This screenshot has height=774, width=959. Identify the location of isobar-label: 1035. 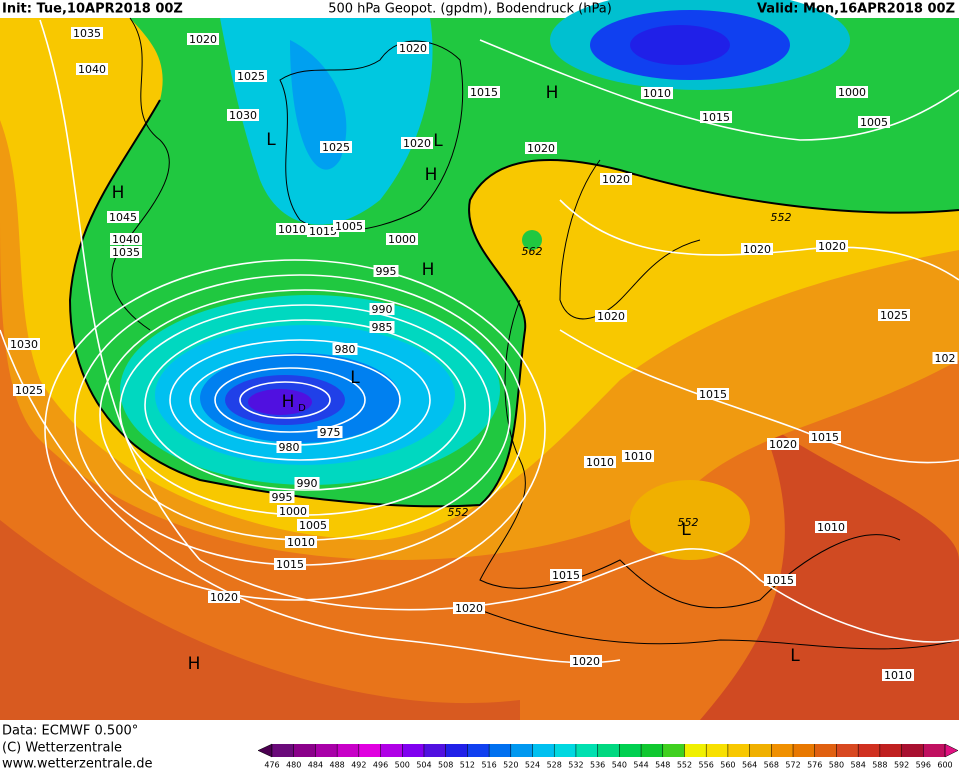
(87, 33).